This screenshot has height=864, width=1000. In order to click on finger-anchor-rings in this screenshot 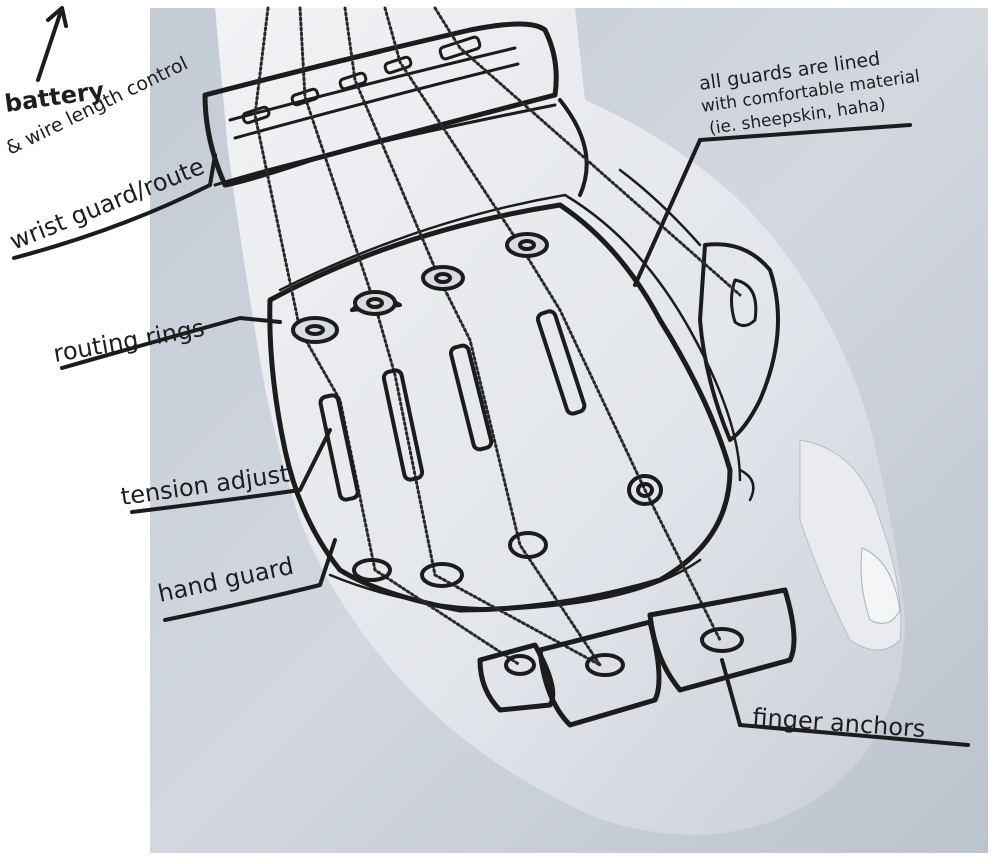, I will do `click(624, 652)`.